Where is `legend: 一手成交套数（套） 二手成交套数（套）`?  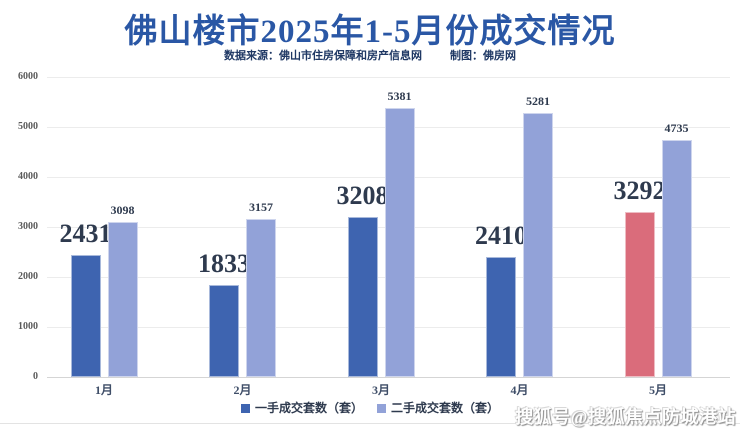 legend: 一手成交套数（套） 二手成交套数（套） is located at coordinates (370, 408).